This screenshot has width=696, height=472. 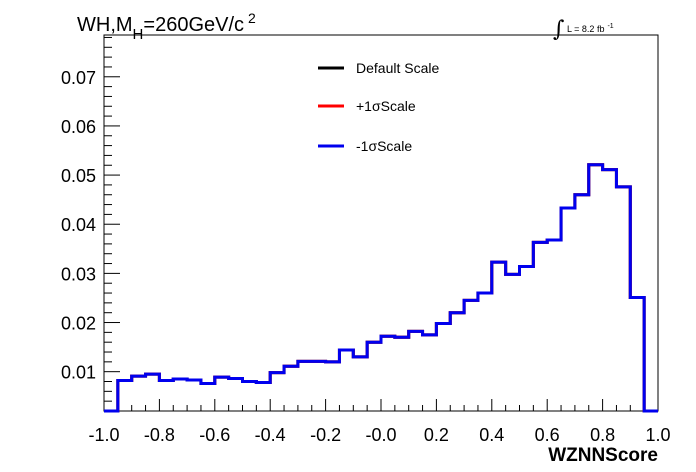 I want to click on x-axis-label: WZNNScore, so click(x=603, y=455).